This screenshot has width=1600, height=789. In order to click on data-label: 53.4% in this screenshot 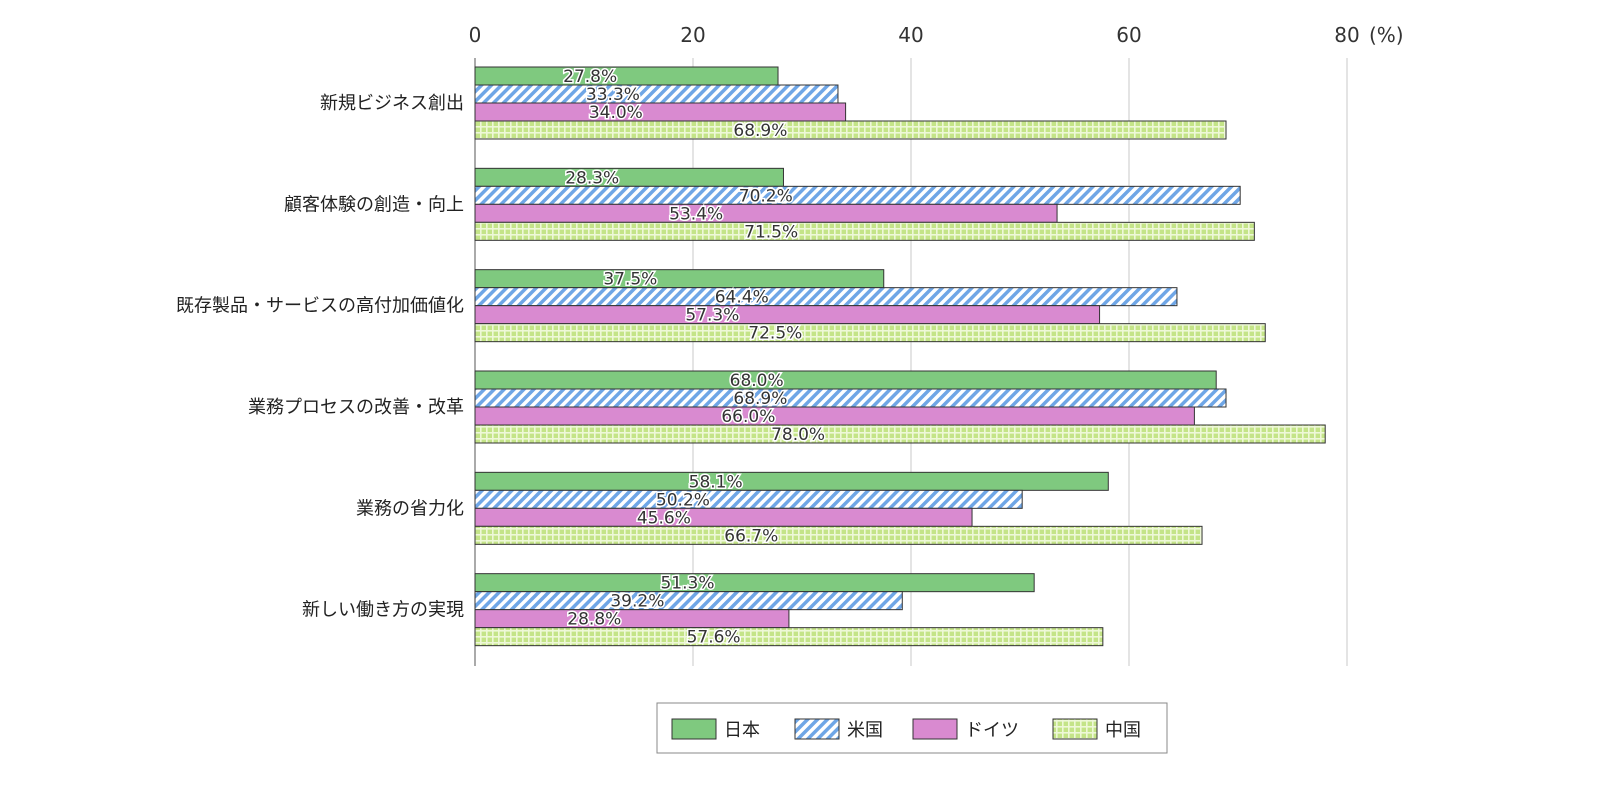, I will do `click(696, 214)`.